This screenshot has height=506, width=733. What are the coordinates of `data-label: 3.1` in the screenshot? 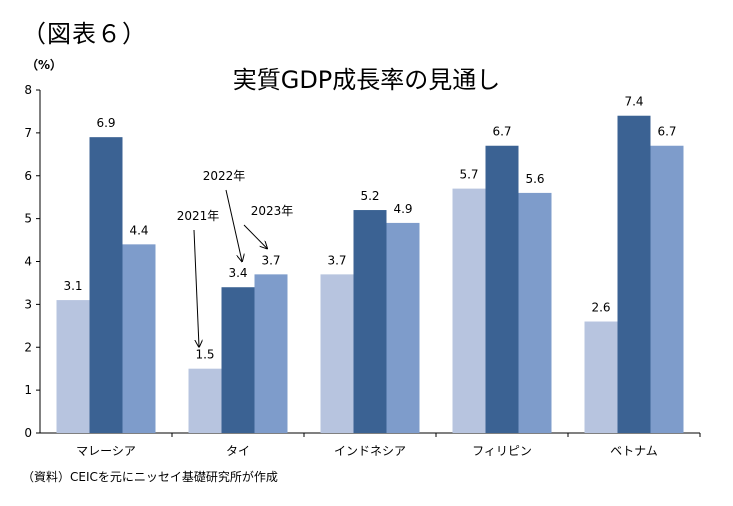 It's located at (72, 286).